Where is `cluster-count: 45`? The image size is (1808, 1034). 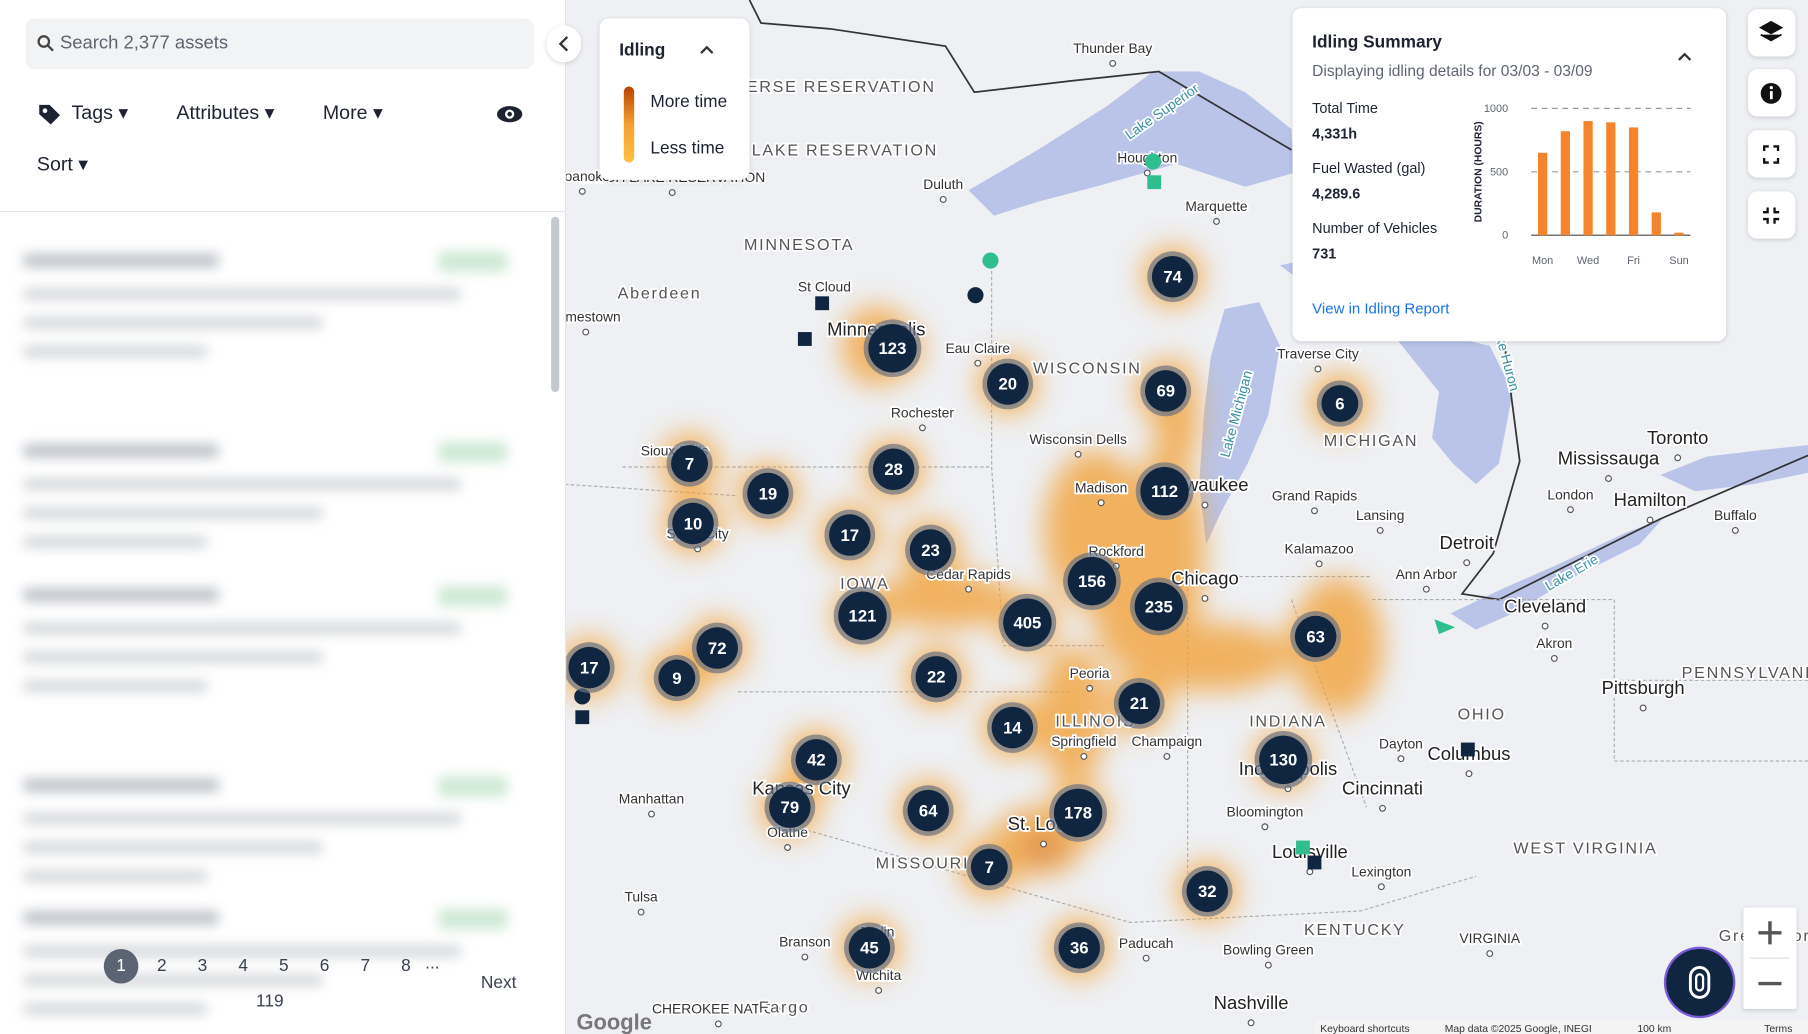
cluster-count: 45 is located at coordinates (869, 948).